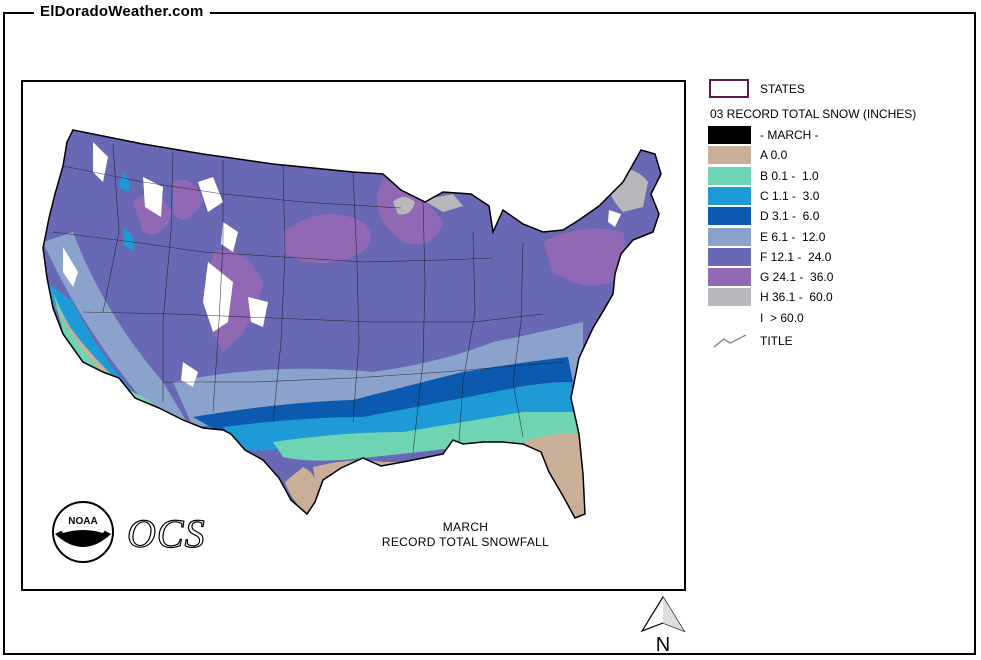 This screenshot has height=660, width=981. What do you see at coordinates (465, 542) in the screenshot?
I see `map-caption-title: RECORD TOTAL SNOWFALL` at bounding box center [465, 542].